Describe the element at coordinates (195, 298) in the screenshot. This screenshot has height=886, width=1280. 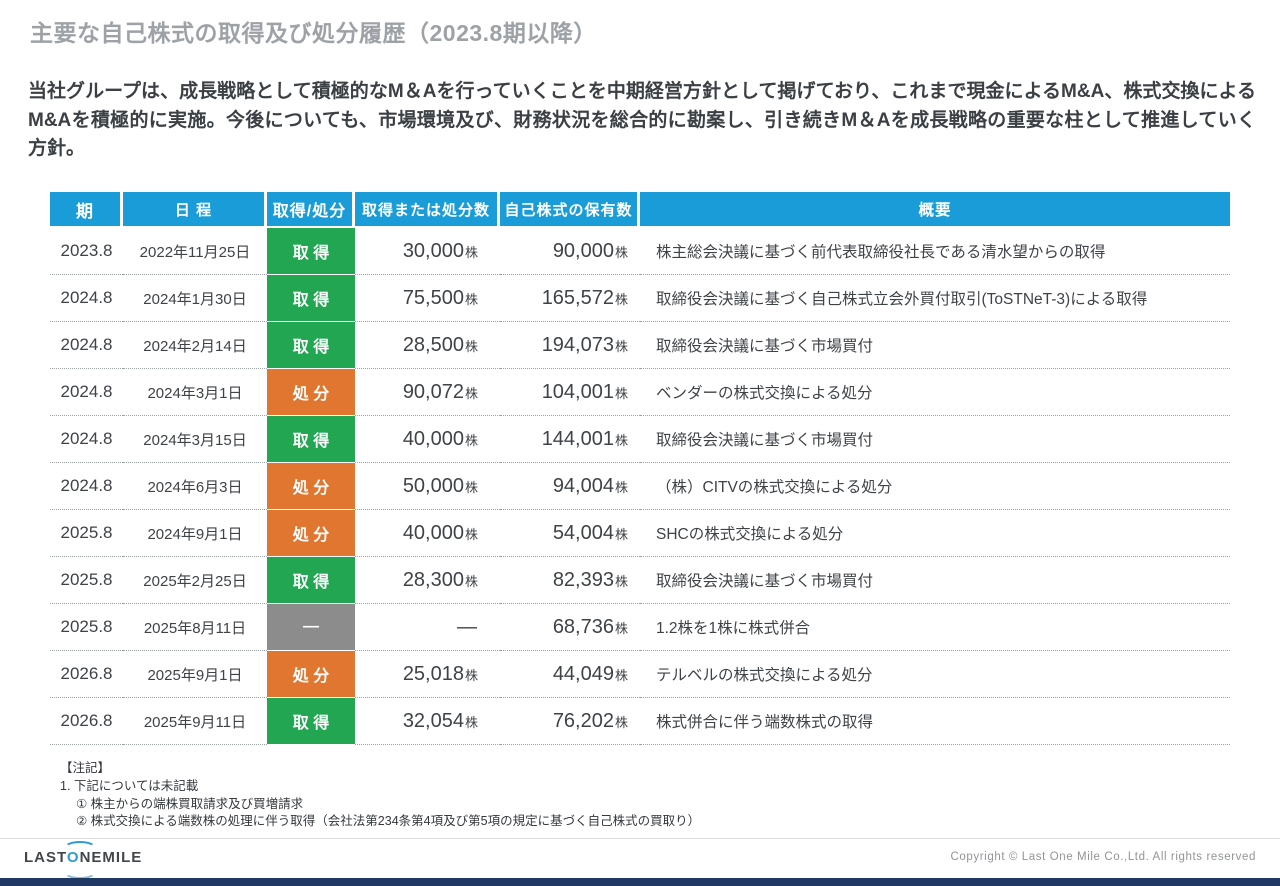
I see `date-cell: 2024年1月30日` at that location.